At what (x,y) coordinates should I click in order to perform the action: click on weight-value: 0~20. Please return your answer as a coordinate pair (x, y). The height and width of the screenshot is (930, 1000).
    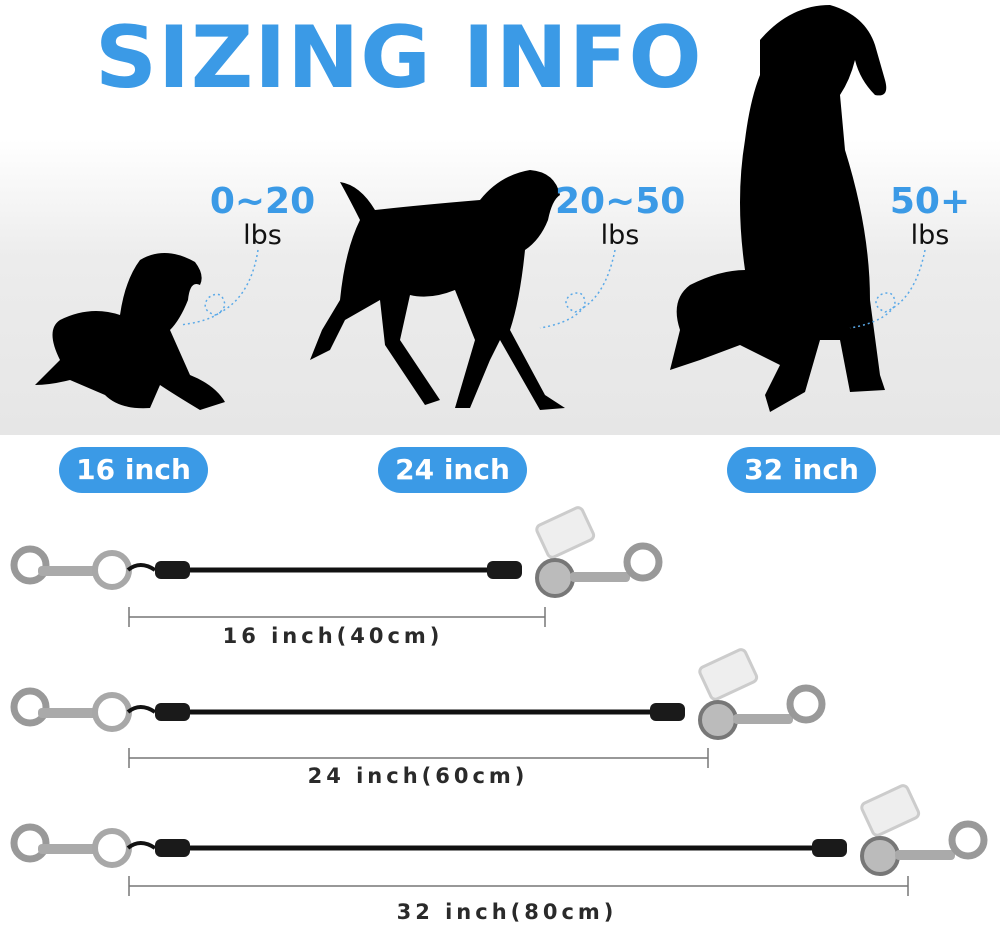
    Looking at the image, I should click on (262, 201).